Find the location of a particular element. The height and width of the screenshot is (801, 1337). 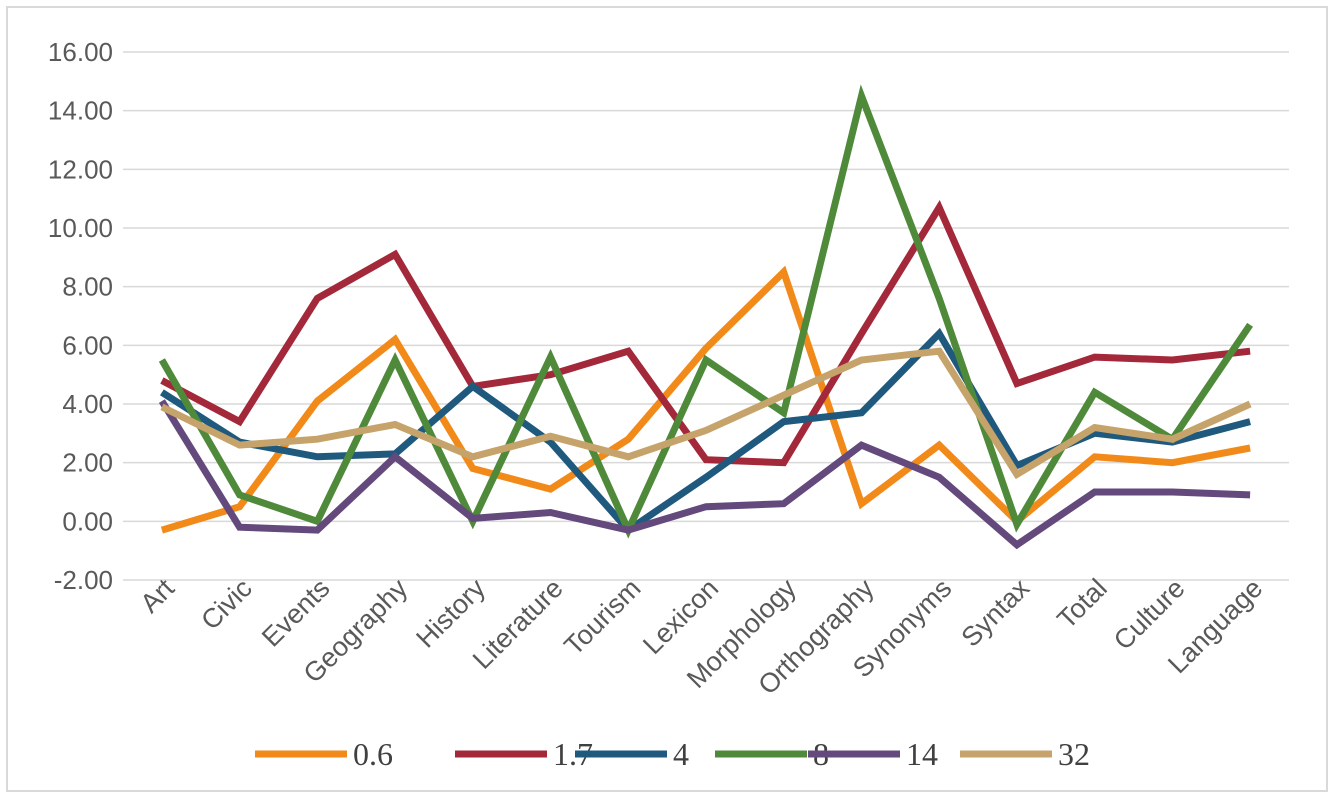

y-tick-label: 2.00 is located at coordinates (87, 463).